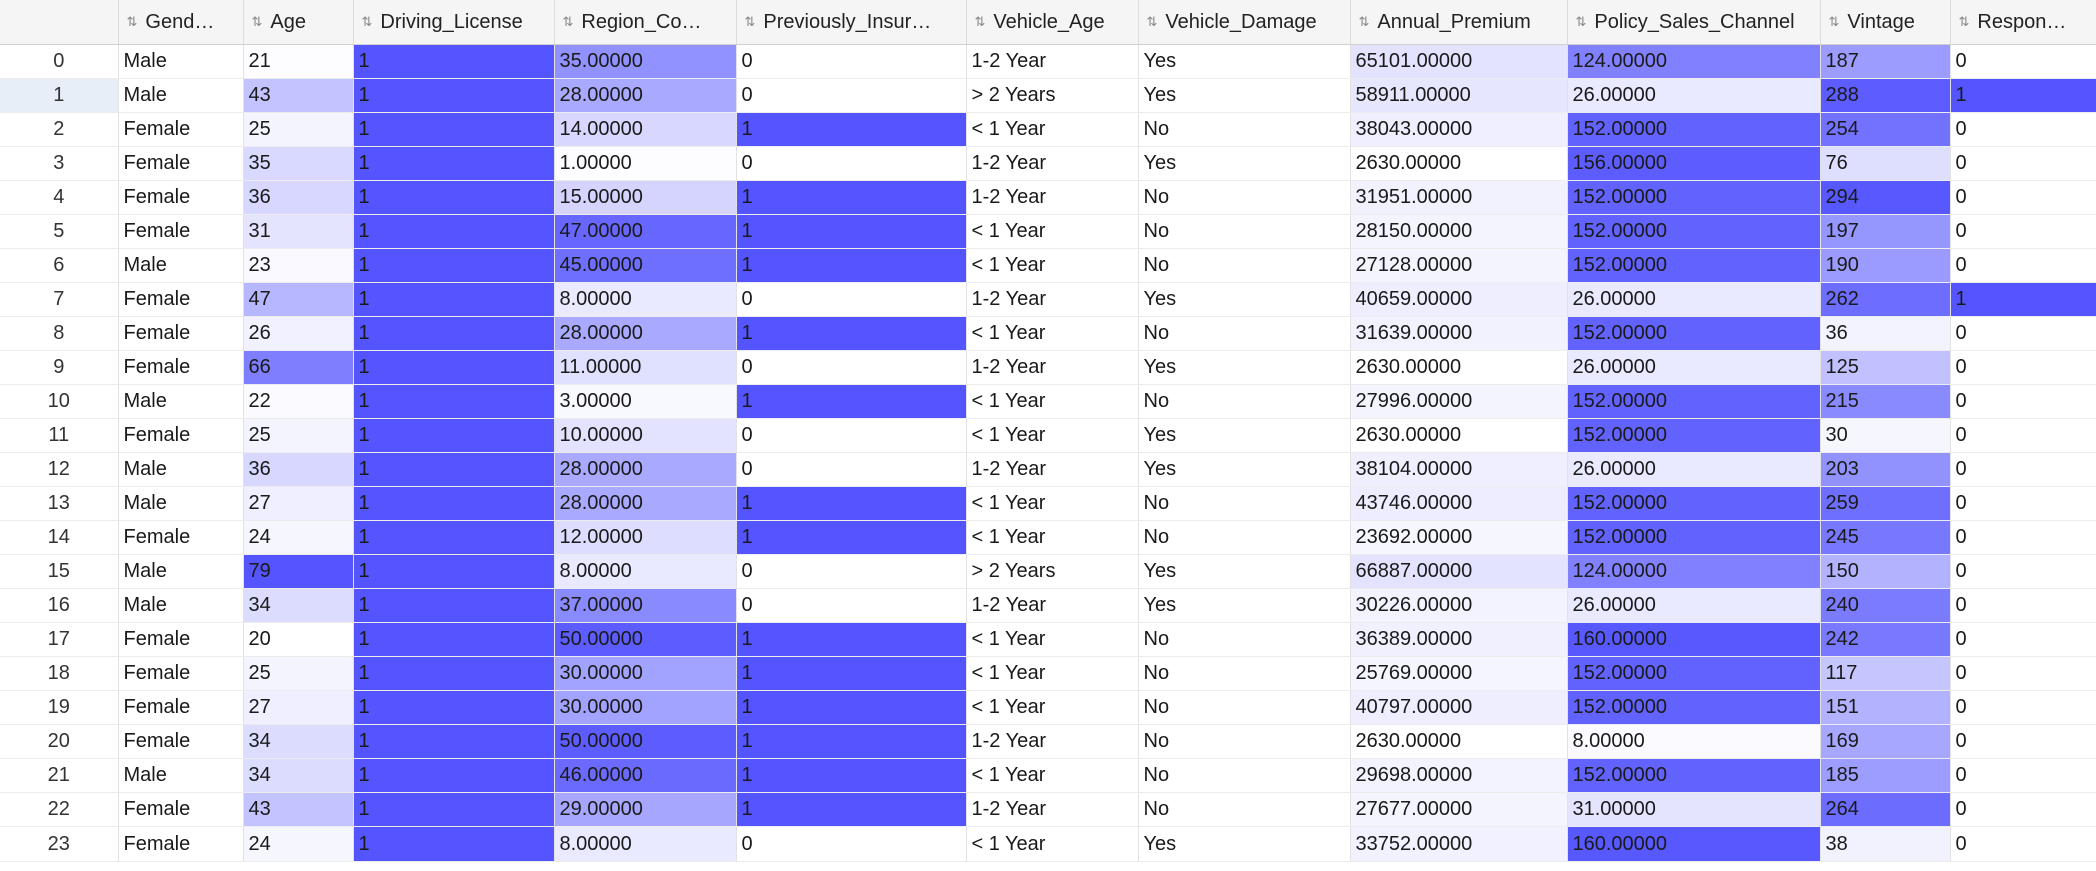 The image size is (2096, 871). What do you see at coordinates (1885, 537) in the screenshot?
I see `cell-vint: 245` at bounding box center [1885, 537].